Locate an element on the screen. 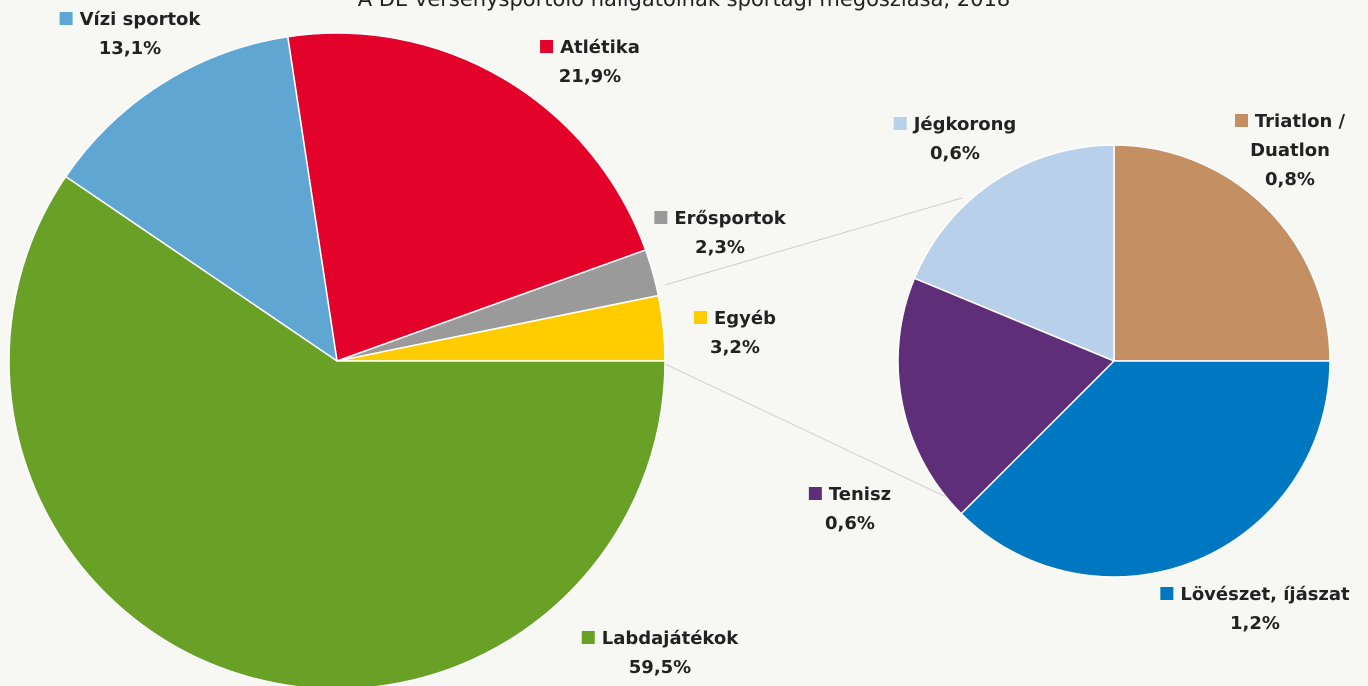 The height and width of the screenshot is (686, 1368). slice-label: Triatlon / Duatlon 0,8% is located at coordinates (1290, 150).